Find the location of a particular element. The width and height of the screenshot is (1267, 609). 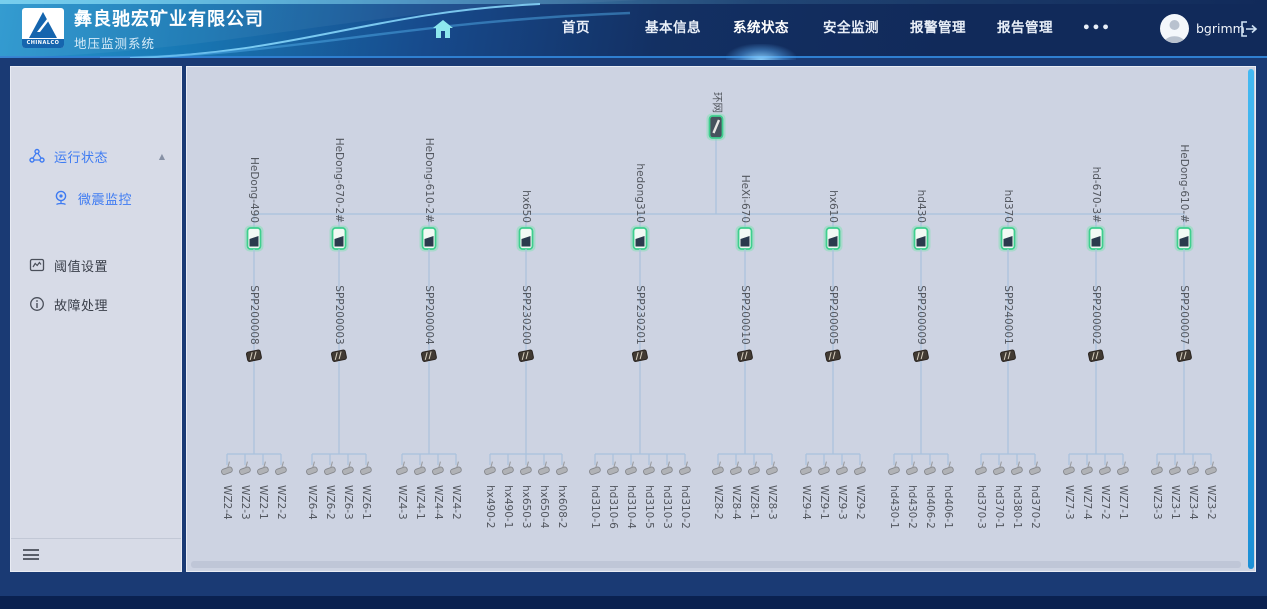

branch-name-label: hx650 is located at coordinates (526, 206).